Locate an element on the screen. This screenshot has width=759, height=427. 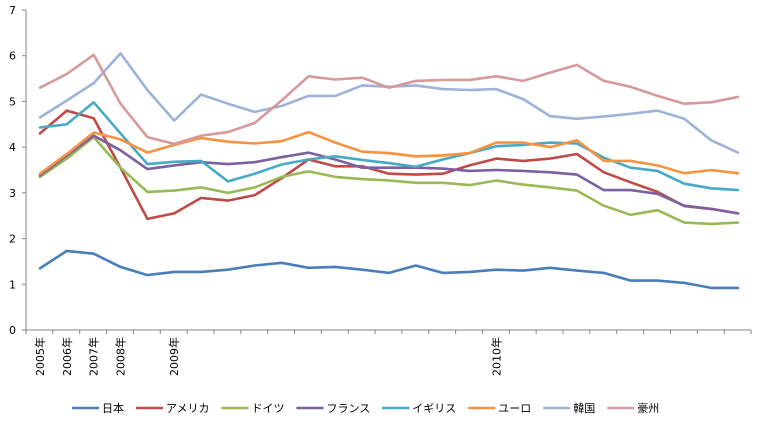
y-tick-label: 1 is located at coordinates (12, 284).